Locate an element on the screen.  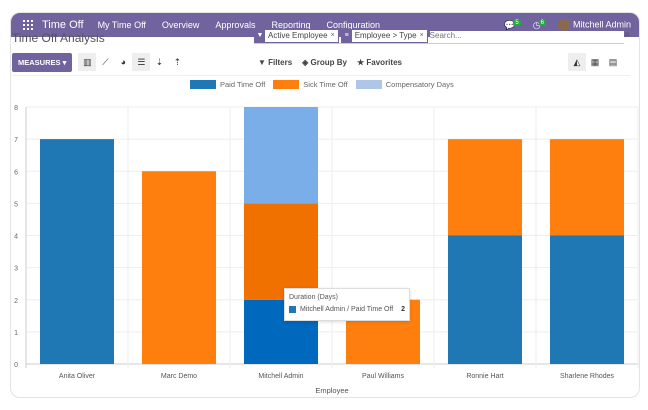
legend-label: Sick Time Off is located at coordinates (325, 84).